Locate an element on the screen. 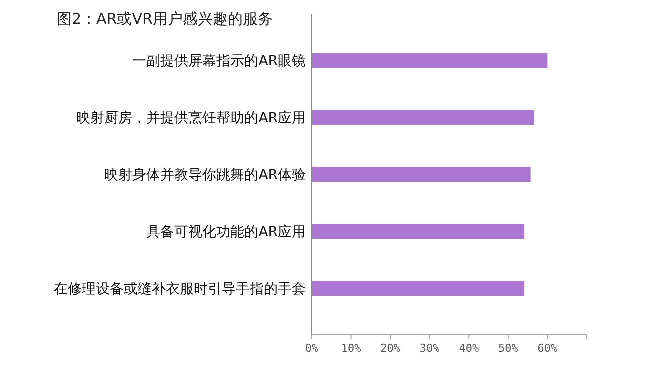  y-tick-label: 映射身体并教导你跳舞的AR体验 is located at coordinates (205, 176).